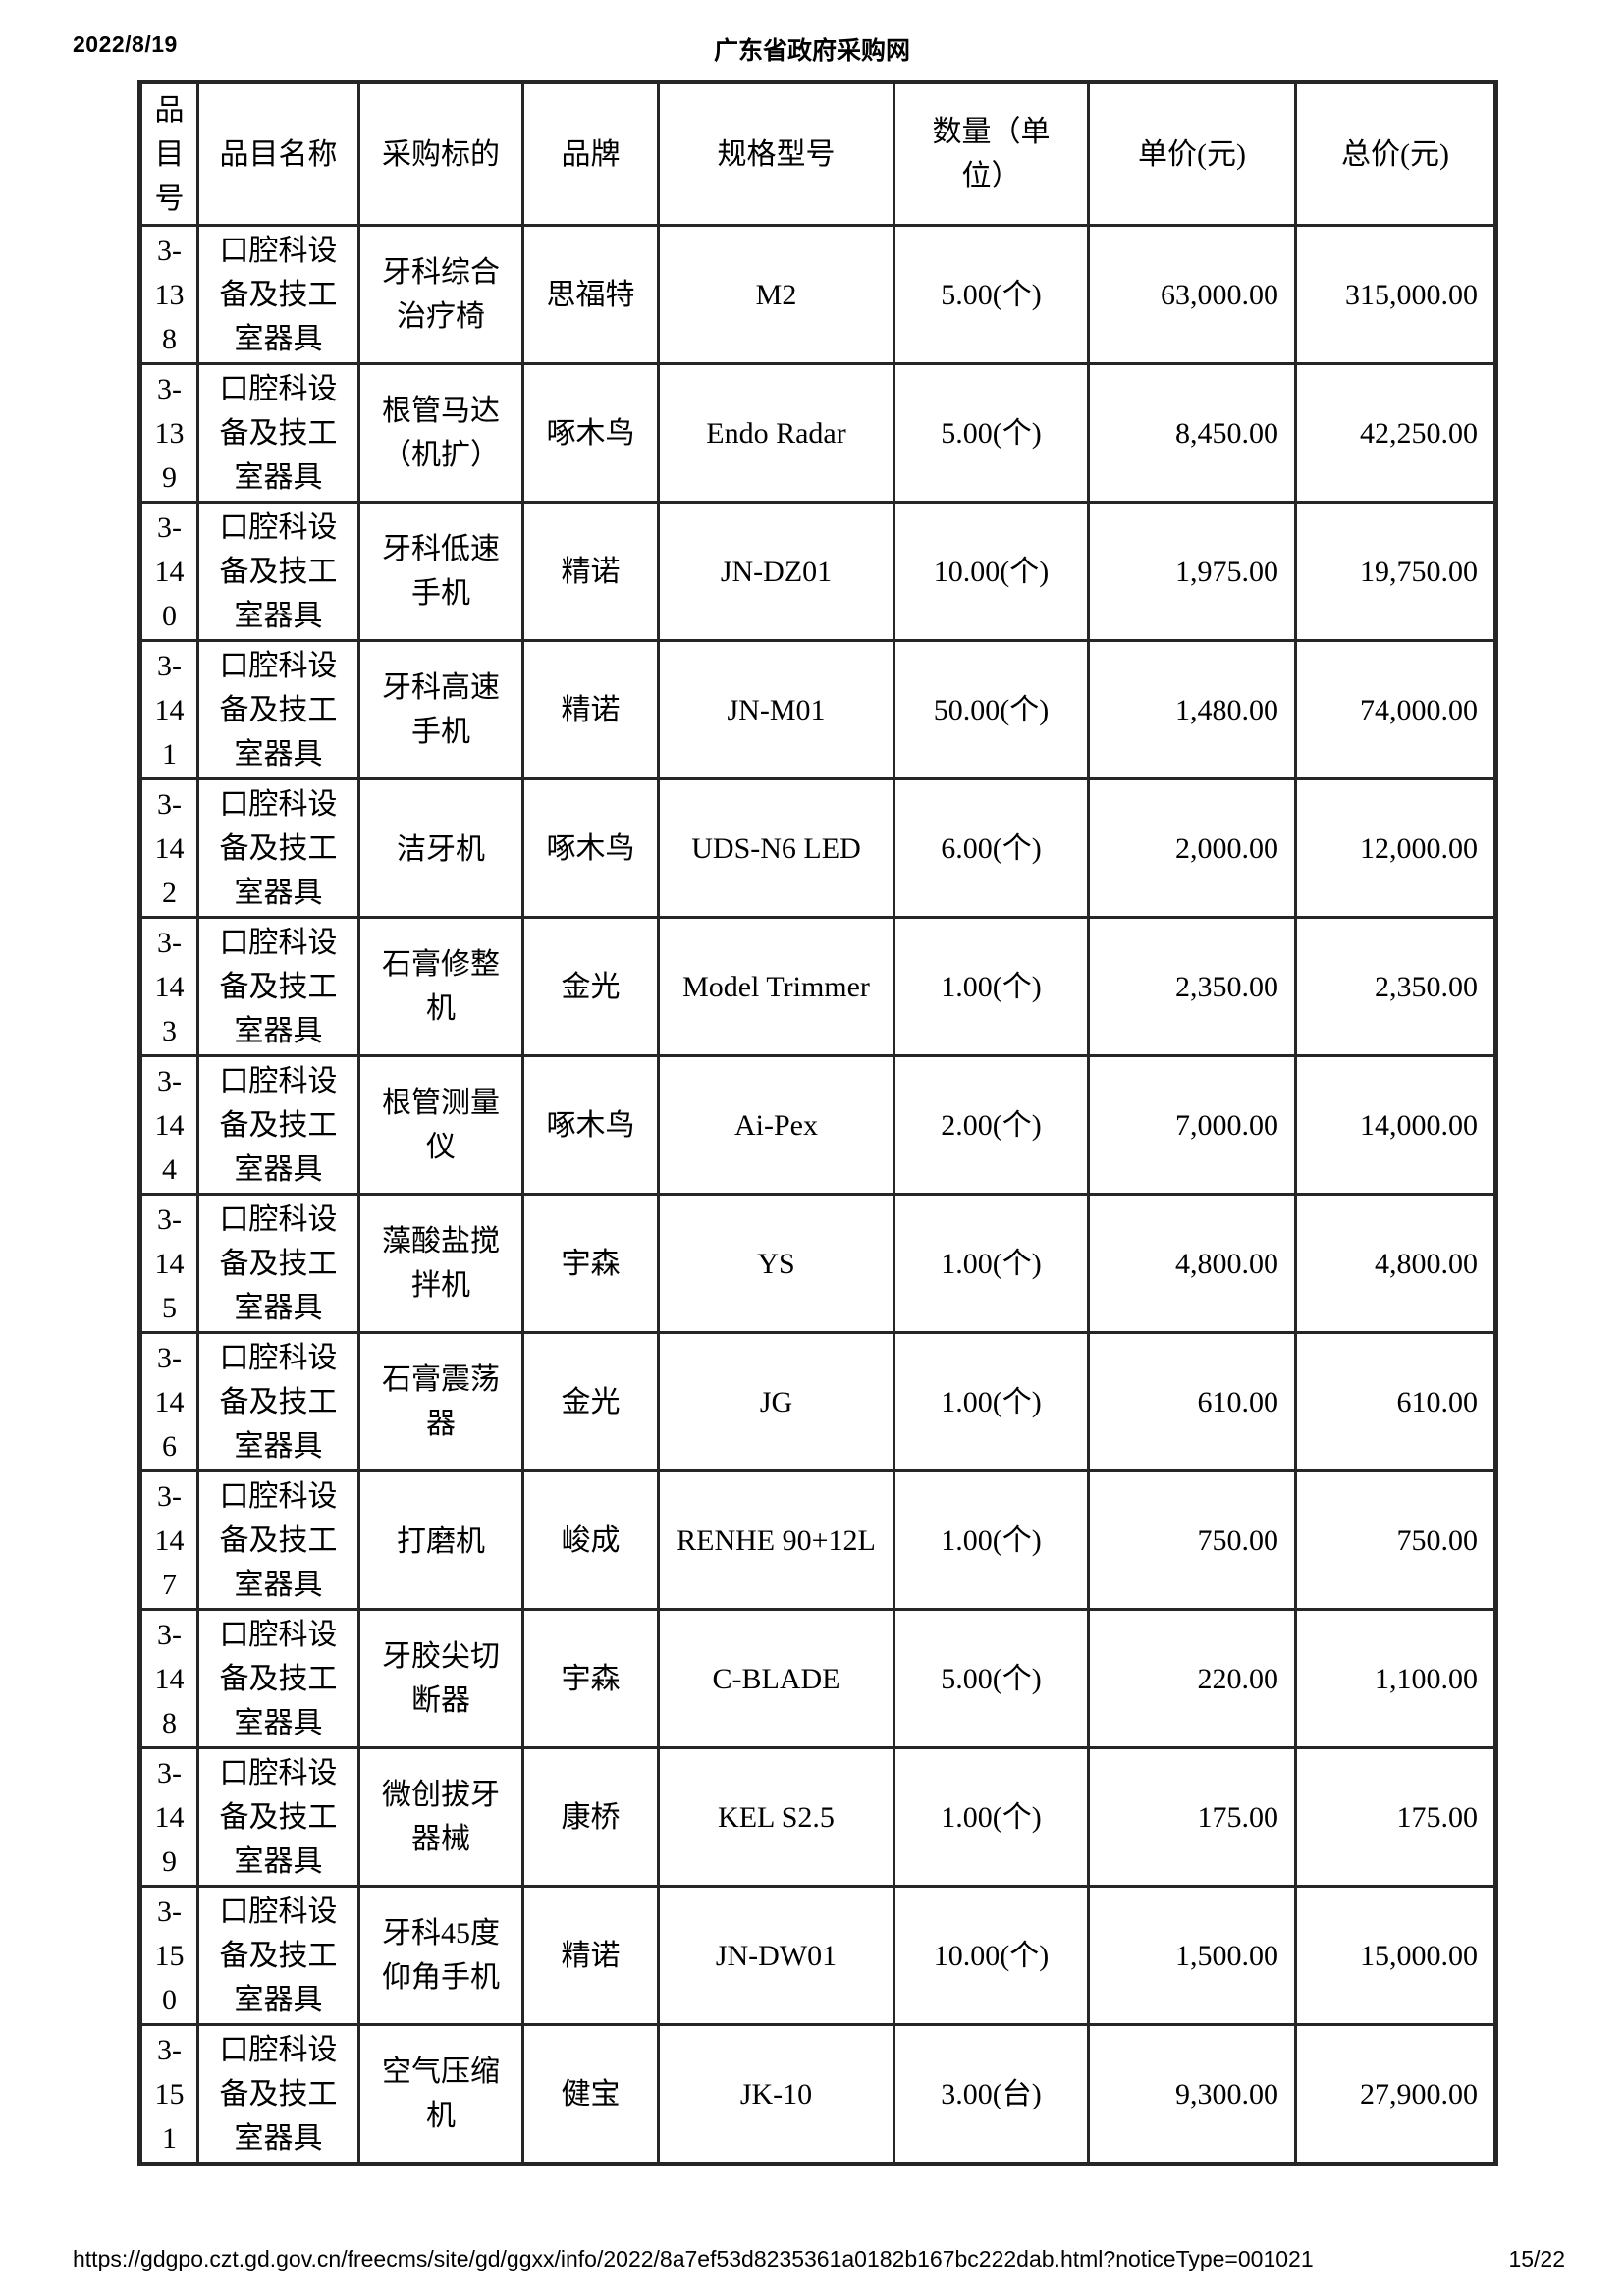  Describe the element at coordinates (1395, 571) in the screenshot. I see `cell-total-price: 19,750.00` at that location.